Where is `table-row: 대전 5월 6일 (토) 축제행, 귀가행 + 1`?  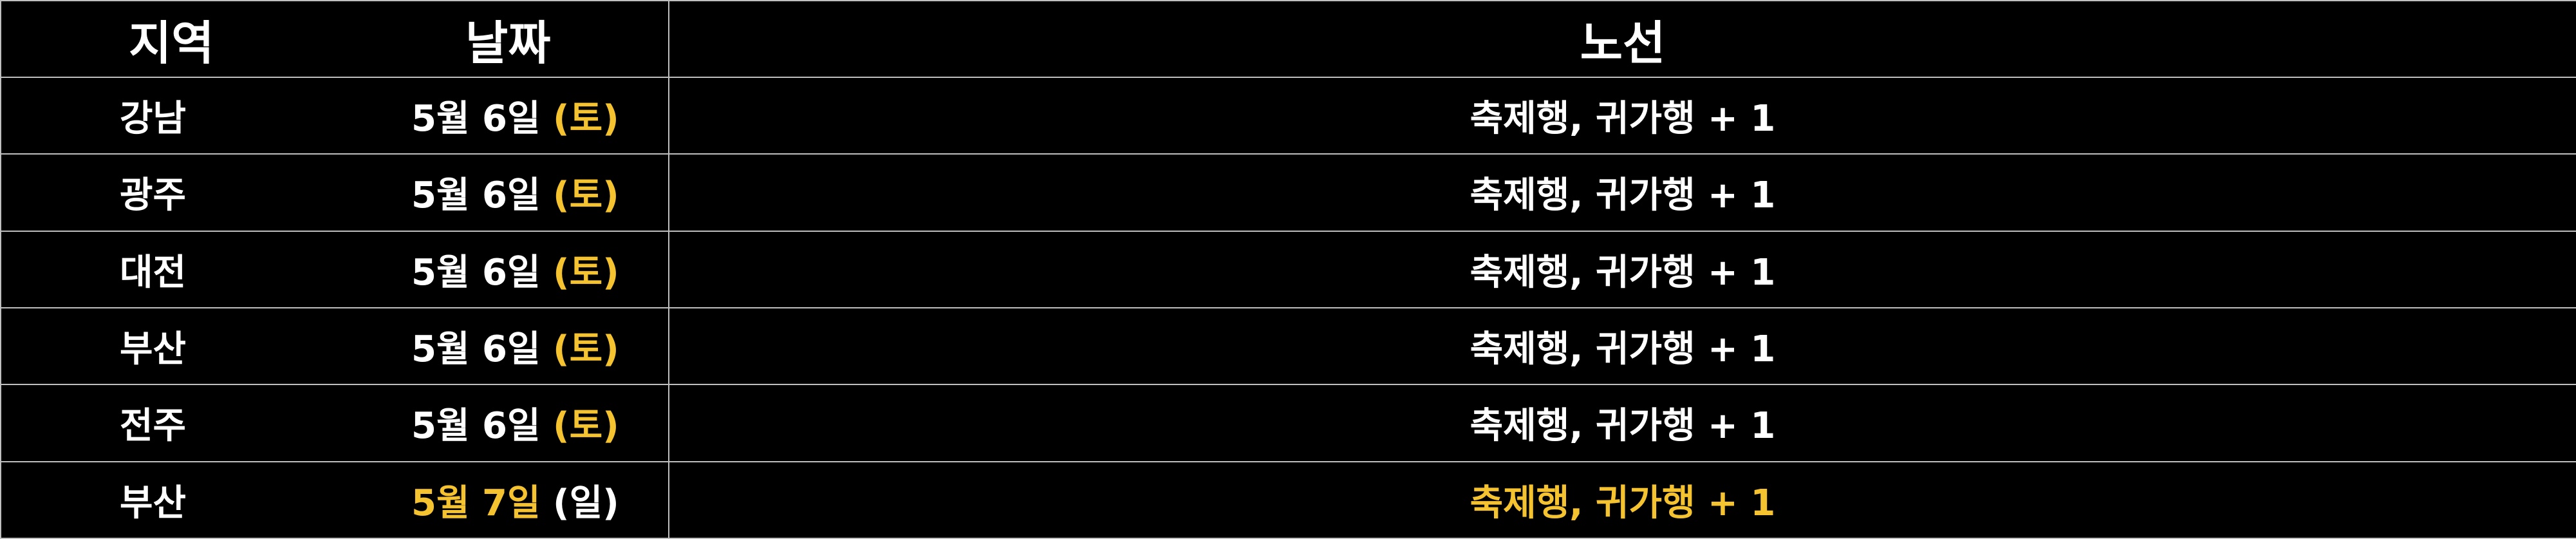 table-row: 대전 5월 6일 (토) 축제행, 귀가행 + 1 is located at coordinates (1288, 269).